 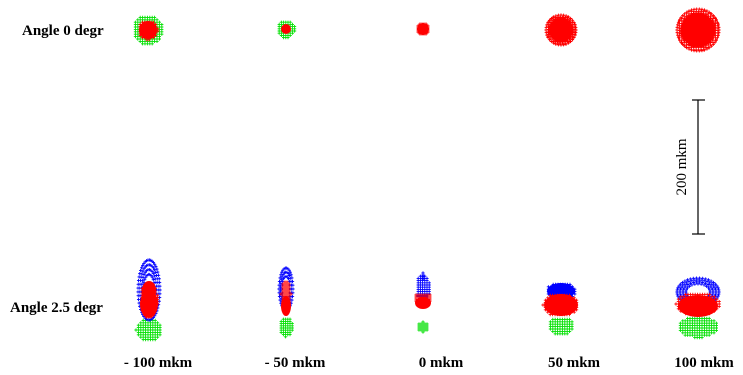 What do you see at coordinates (574, 363) in the screenshot?
I see `column-label-50: 50 mkm` at bounding box center [574, 363].